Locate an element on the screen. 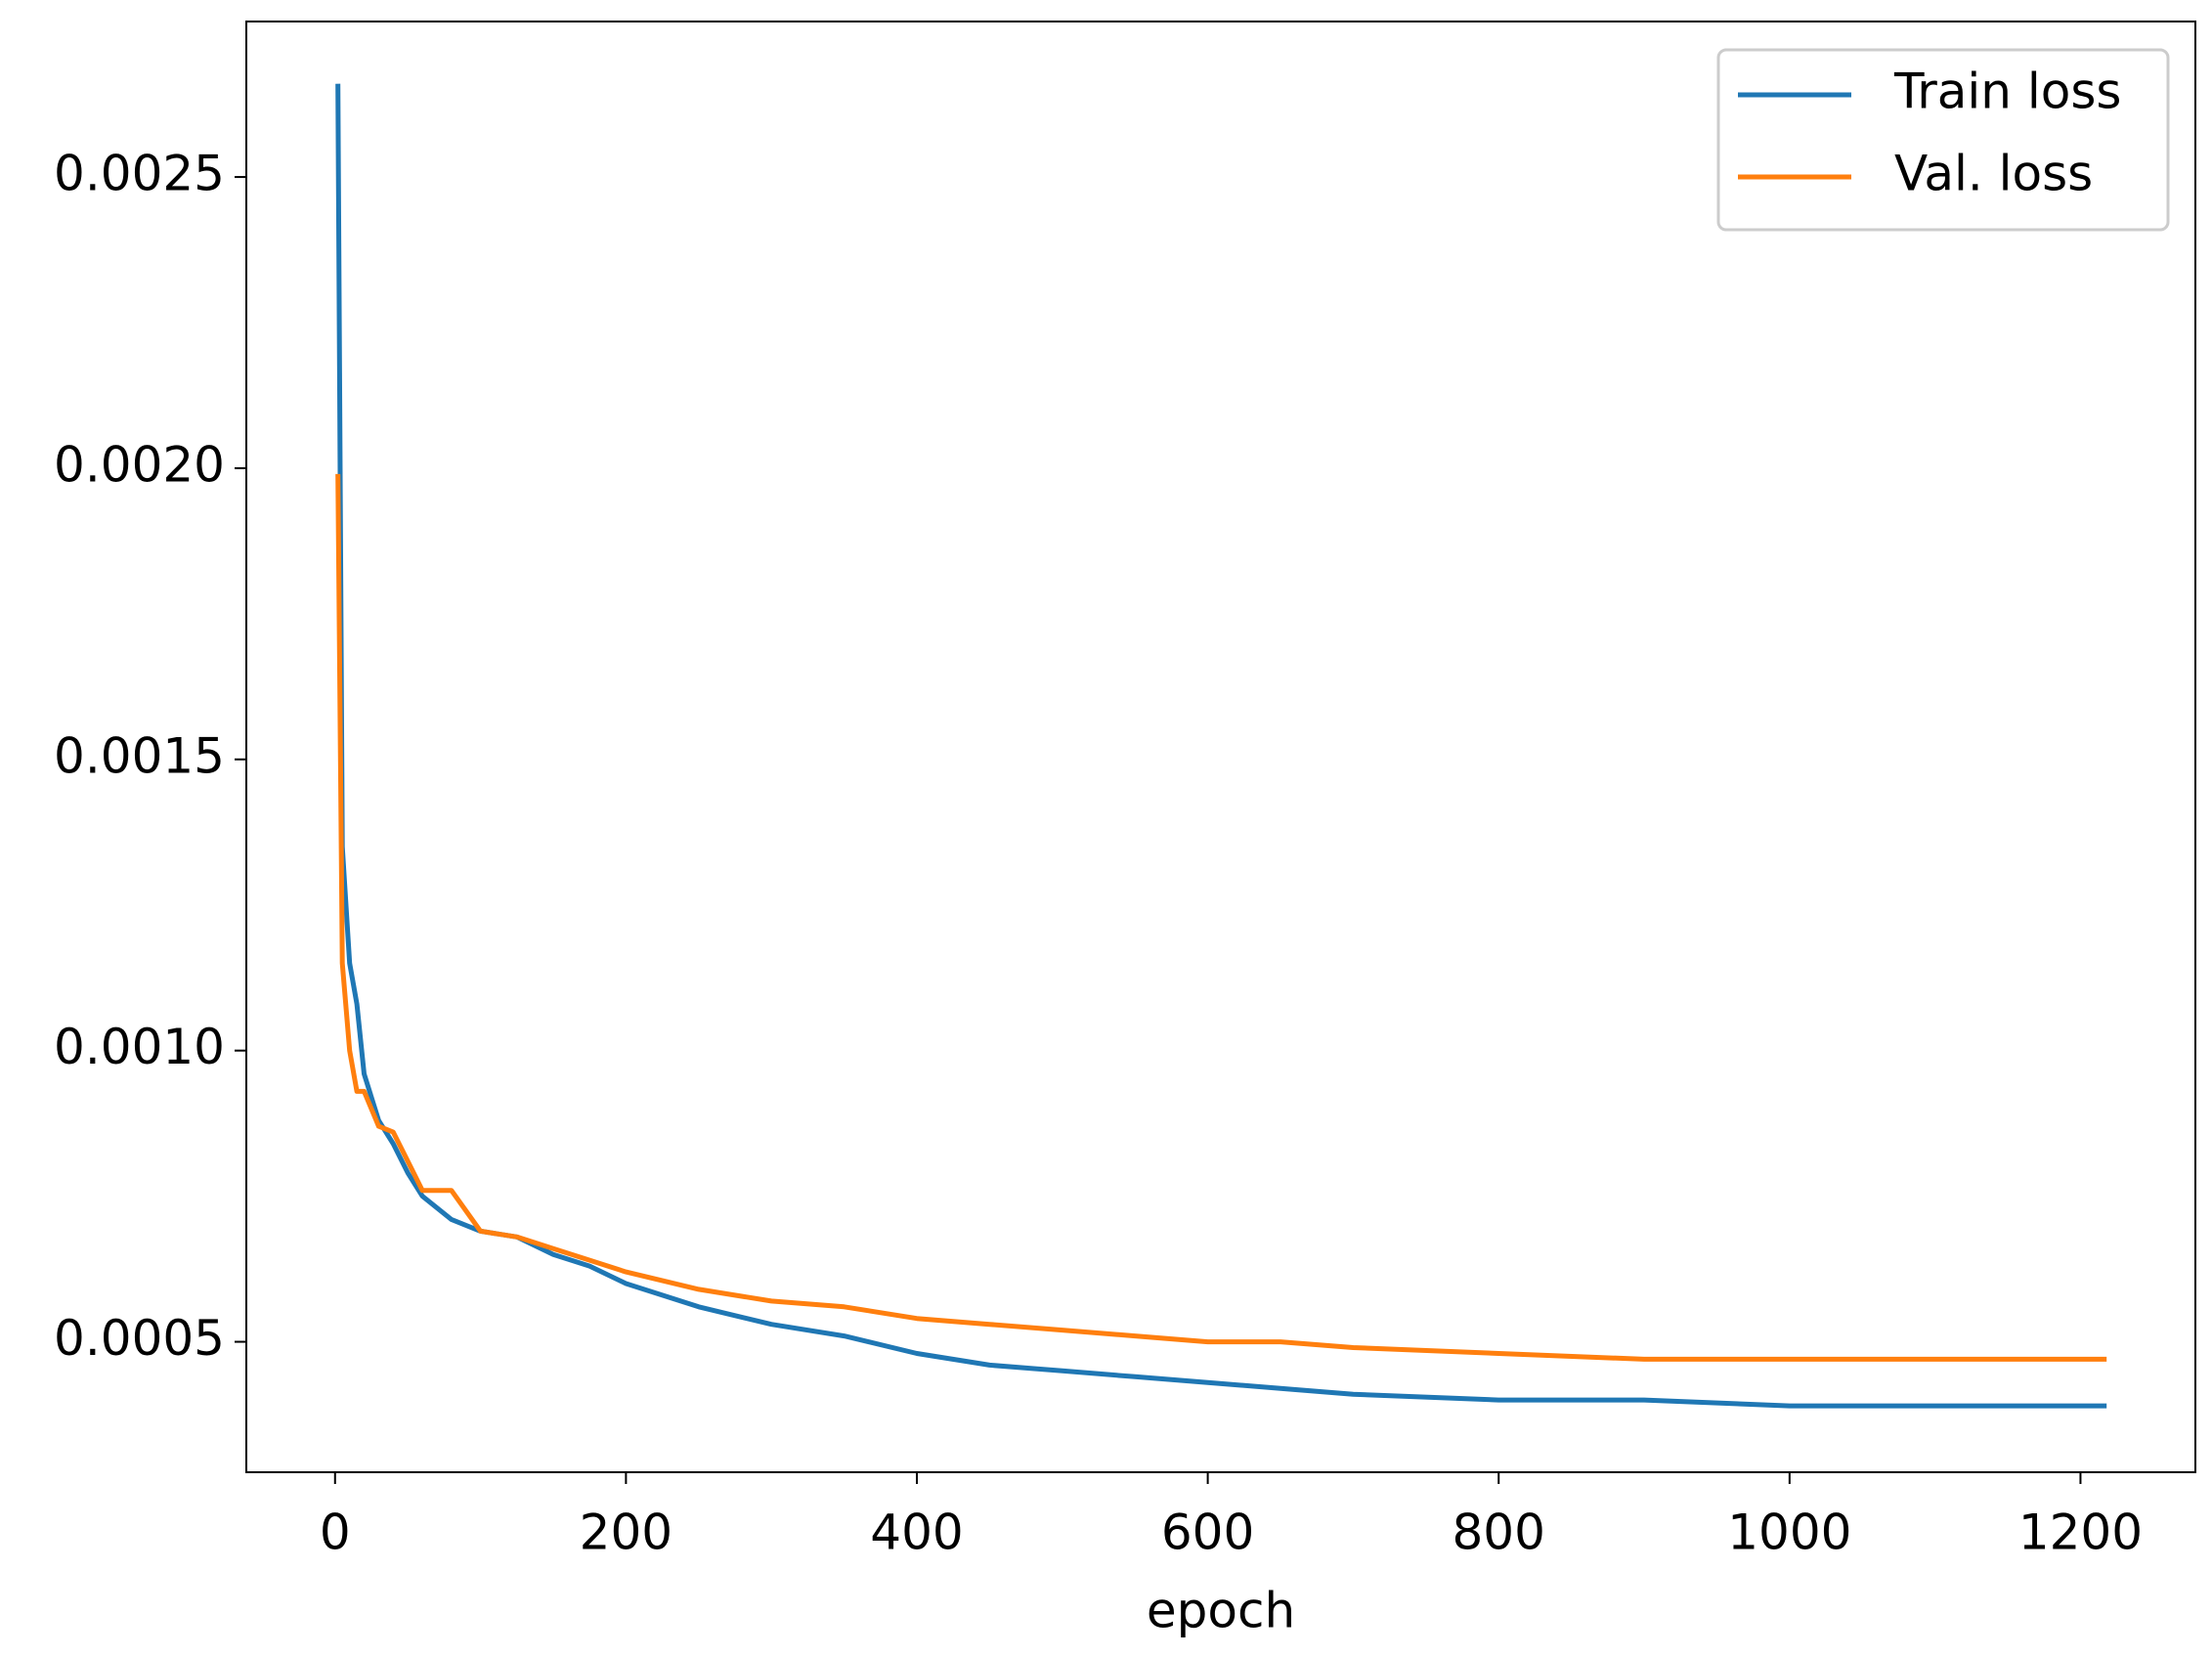  x-tick-label: 0 is located at coordinates (335, 1533).